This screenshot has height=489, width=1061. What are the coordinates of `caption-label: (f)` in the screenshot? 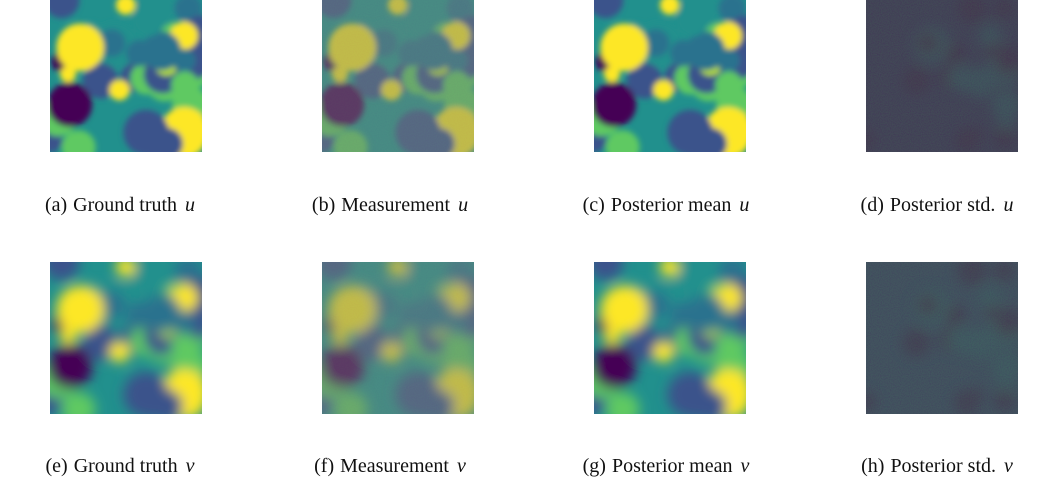 It's located at (324, 466).